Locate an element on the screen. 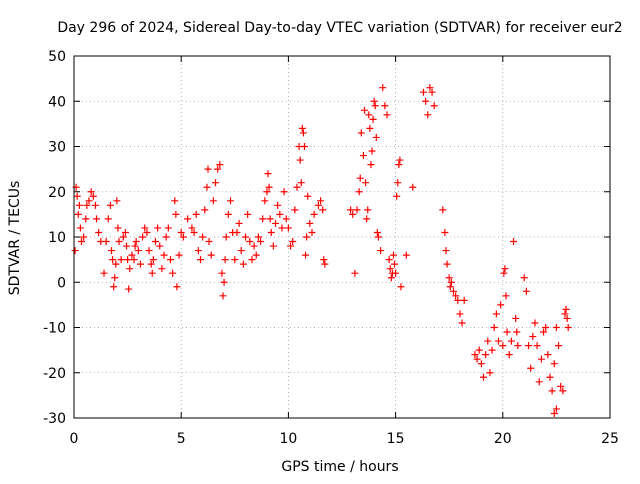 The width and height of the screenshot is (640, 484). x-tick-label: 5 is located at coordinates (181, 439).